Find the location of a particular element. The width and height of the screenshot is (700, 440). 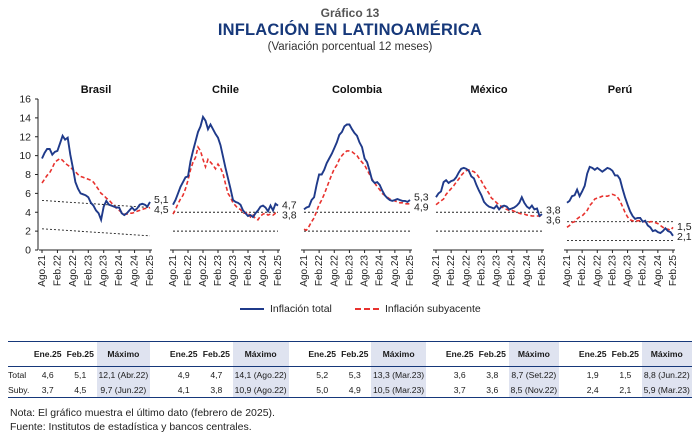

table-cell: 8,5 (Nov.22) is located at coordinates (534, 390).